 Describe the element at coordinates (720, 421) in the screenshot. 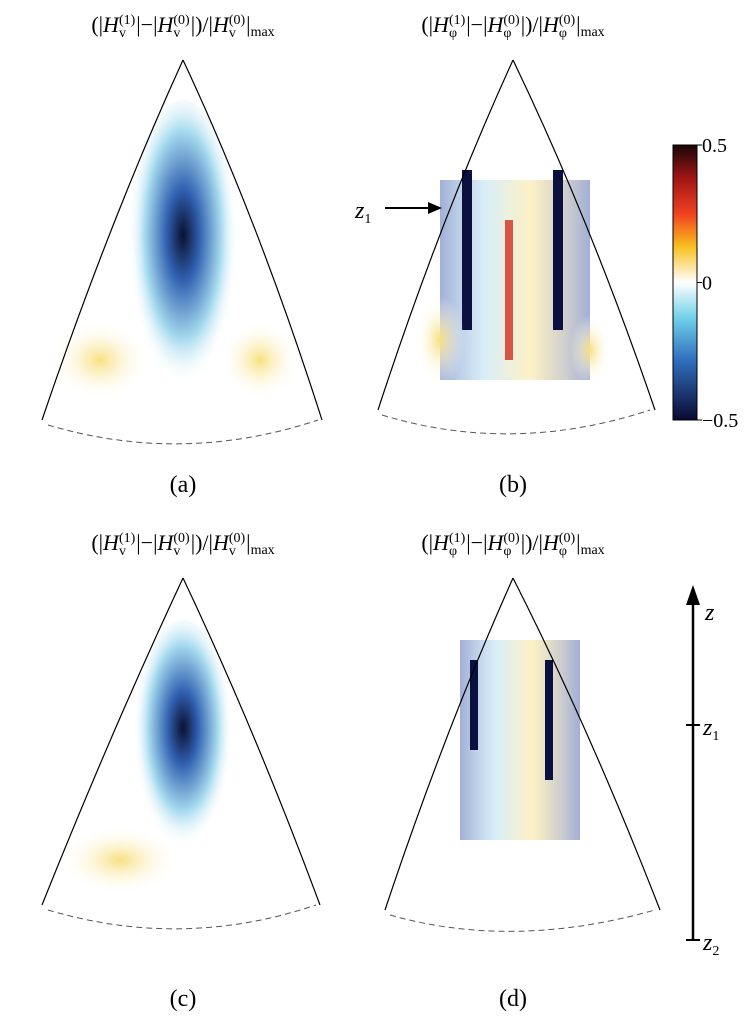

I see `colorbar-tick-label: −0.5` at that location.